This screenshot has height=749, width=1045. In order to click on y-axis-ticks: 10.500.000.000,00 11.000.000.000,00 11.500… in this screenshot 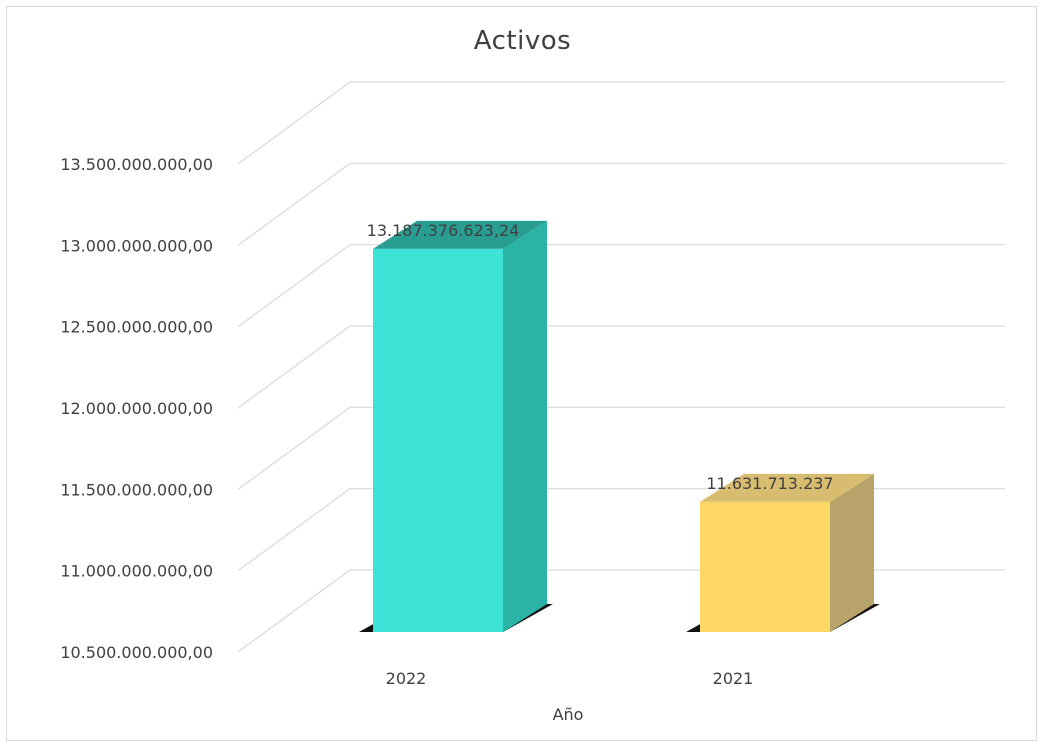, I will do `click(136, 408)`.